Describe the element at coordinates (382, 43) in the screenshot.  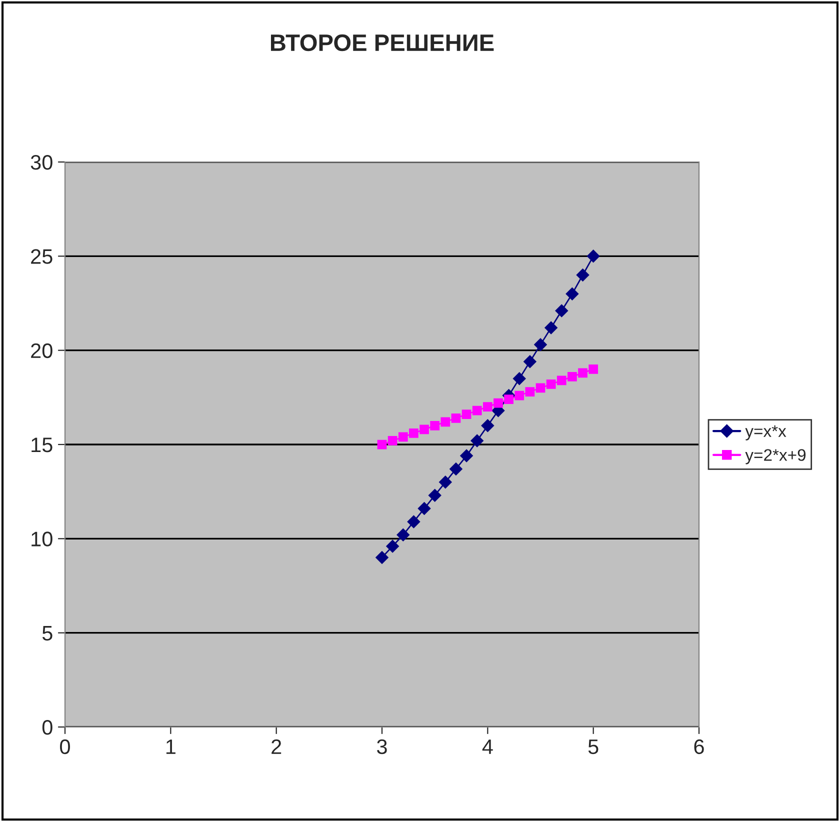
I see `chart-title: ВТОРОЕ РЕШЕНИЕ` at that location.